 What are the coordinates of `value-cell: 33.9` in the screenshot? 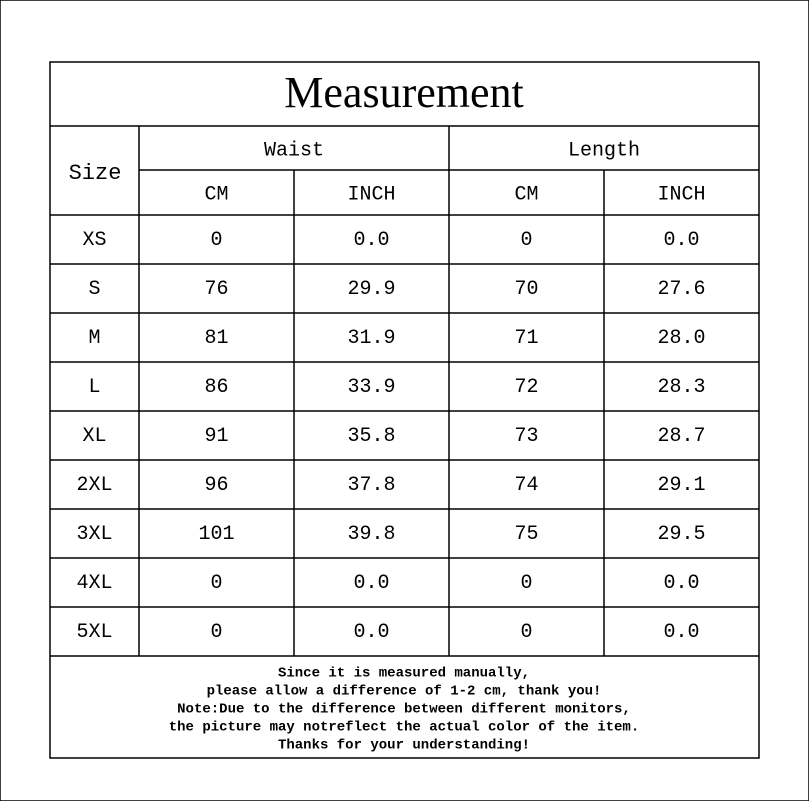 It's located at (371, 387).